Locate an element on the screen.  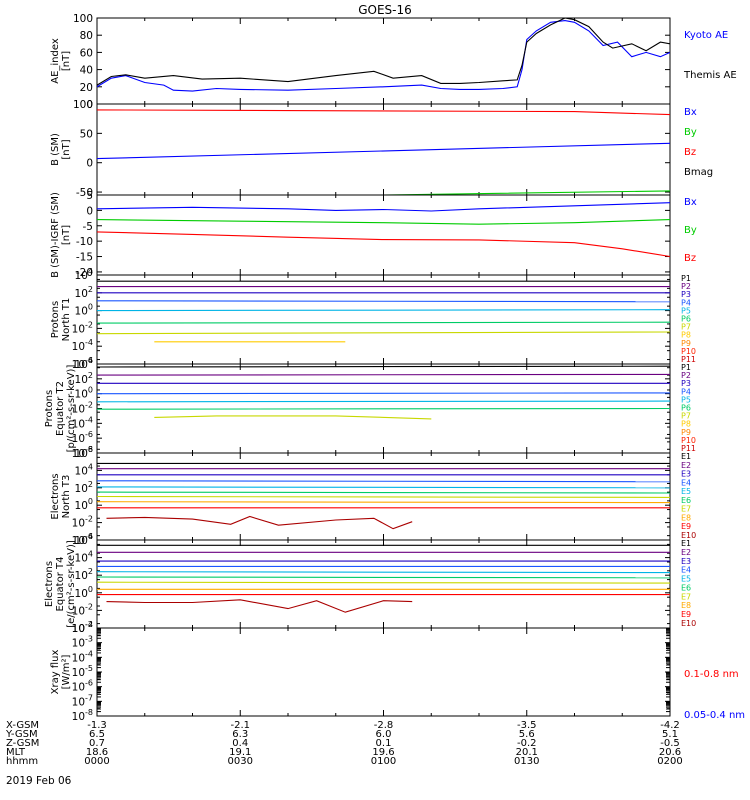
legend-entry-e8: E8 is located at coordinates (686, 605).